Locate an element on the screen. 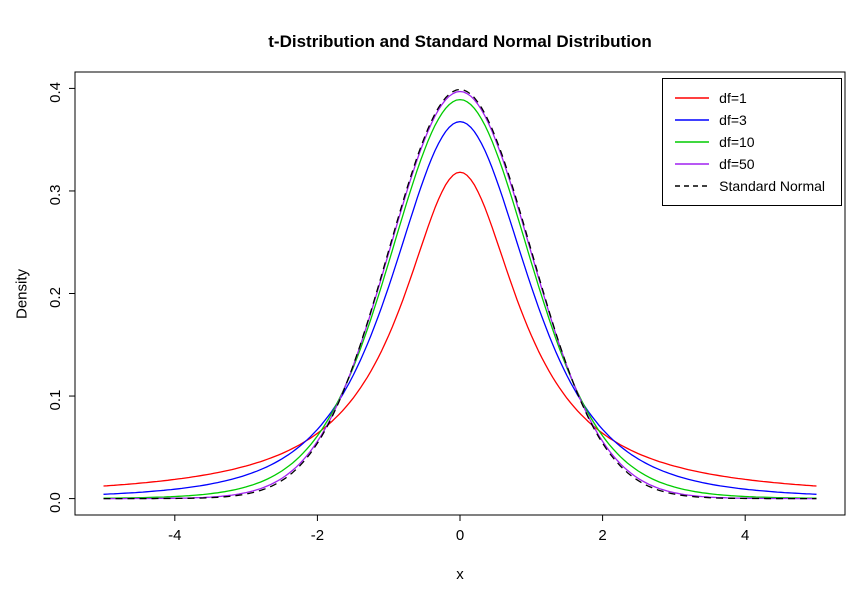  y-axis-tick-label: 0.4 is located at coordinates (55, 92).